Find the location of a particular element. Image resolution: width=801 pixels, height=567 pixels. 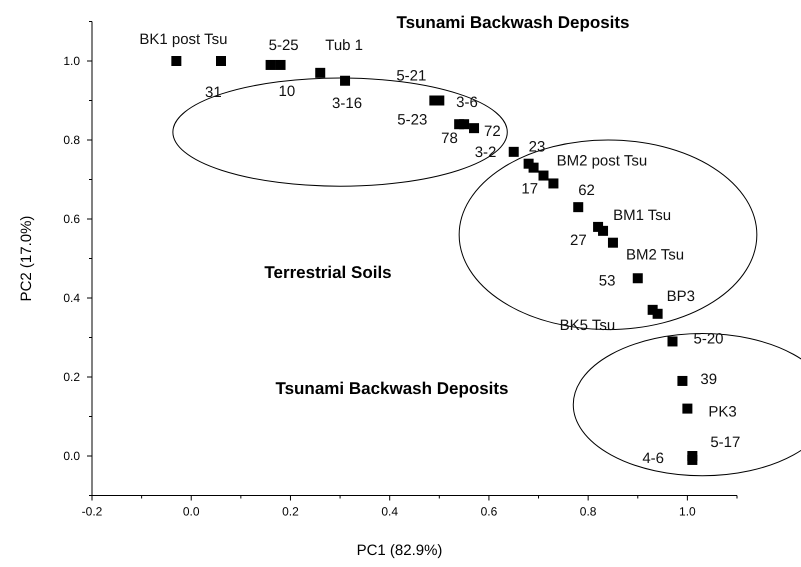

annotation: 5-23 is located at coordinates (412, 120).